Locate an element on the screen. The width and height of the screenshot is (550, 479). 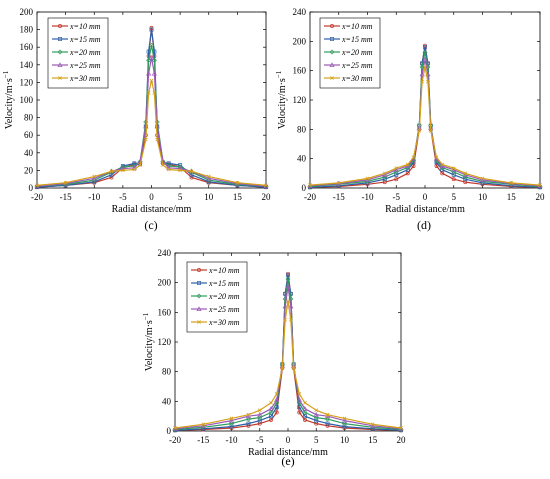
x-tick-label: -15 is located at coordinates (66, 197).